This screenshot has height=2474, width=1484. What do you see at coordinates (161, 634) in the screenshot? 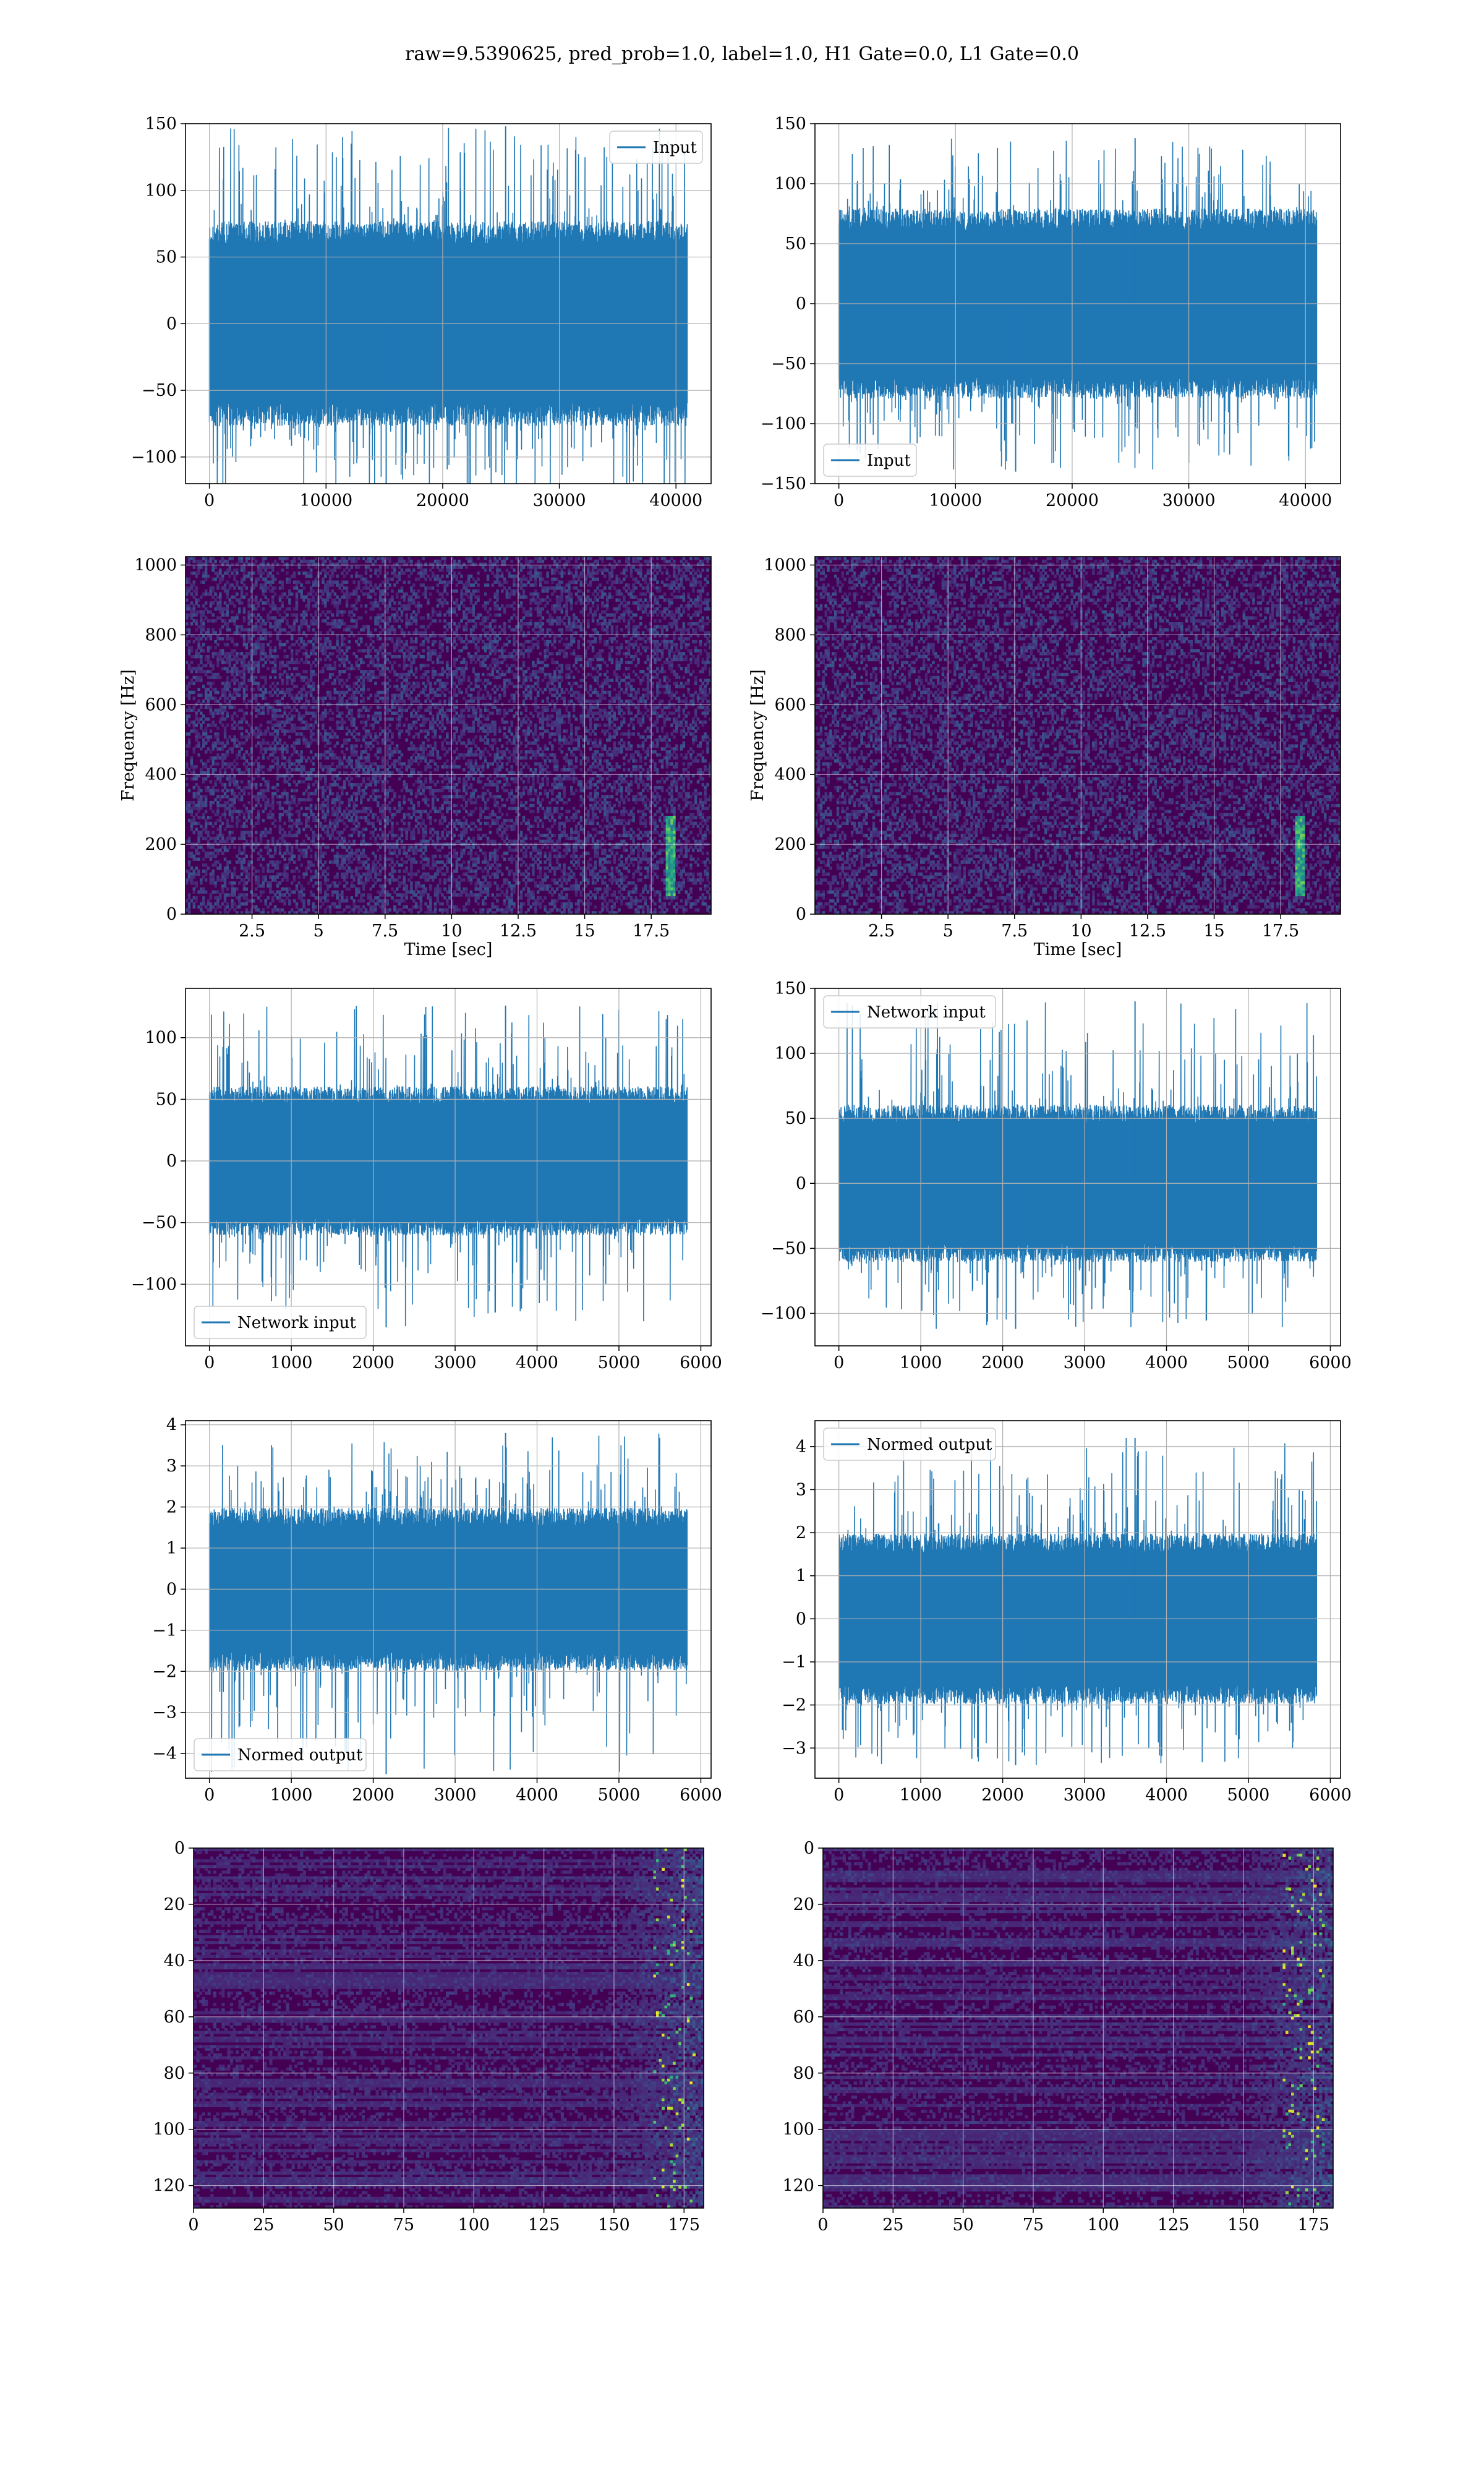
I see `y-tick-label: 800` at bounding box center [161, 634].